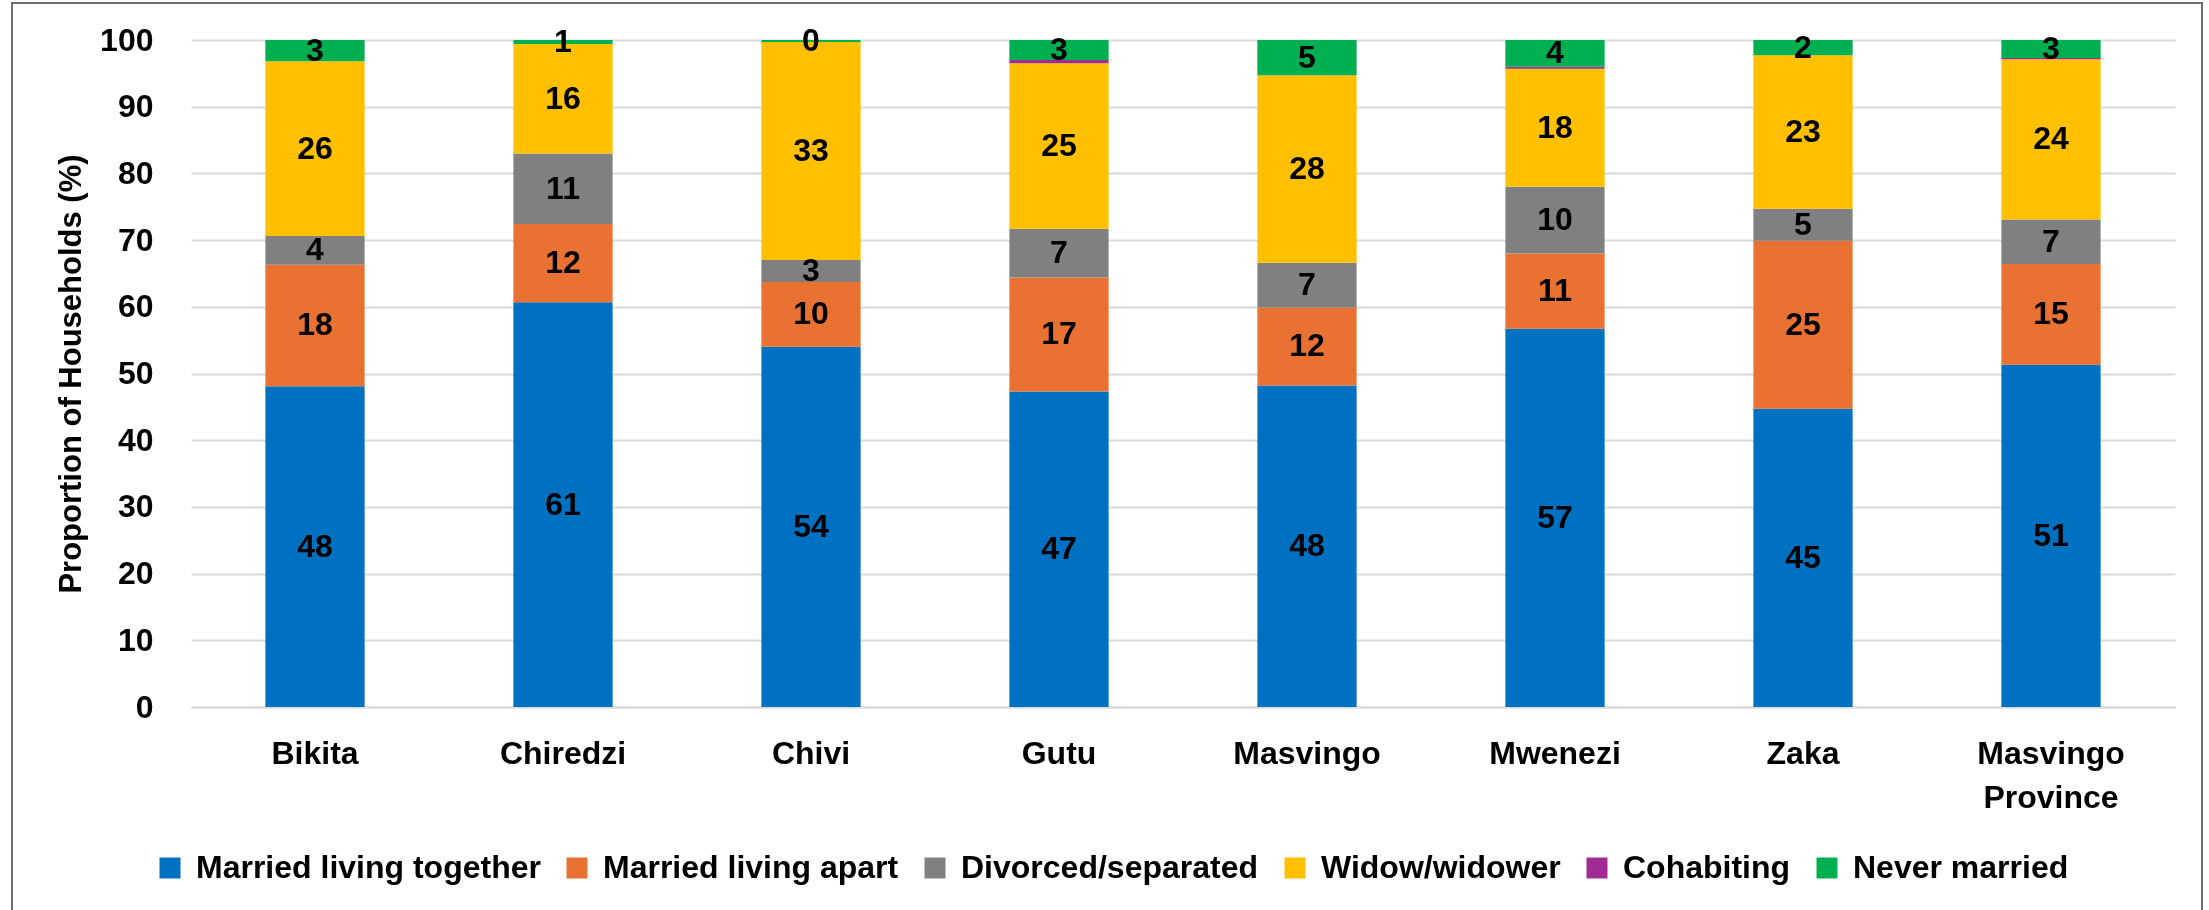 The height and width of the screenshot is (910, 2209). I want to click on legend-label: Never married, so click(1961, 867).